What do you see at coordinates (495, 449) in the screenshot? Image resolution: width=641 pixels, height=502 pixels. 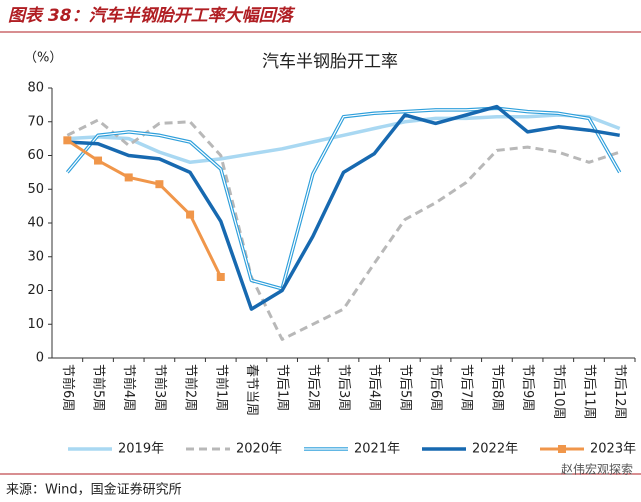 I see `legend-label: 2022年` at bounding box center [495, 449].